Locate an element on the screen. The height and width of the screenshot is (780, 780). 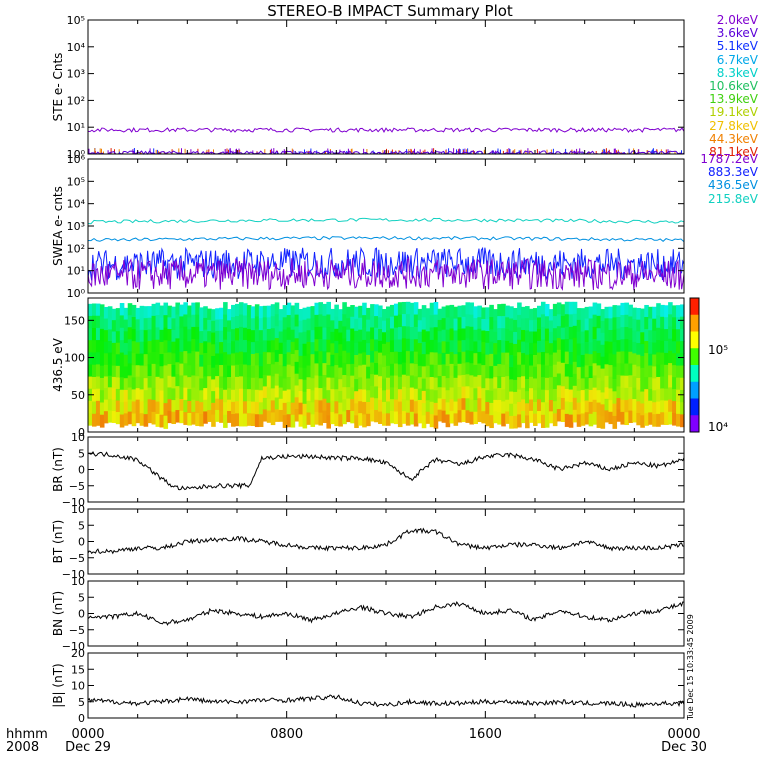
year-label: 2008 is located at coordinates (22, 747).